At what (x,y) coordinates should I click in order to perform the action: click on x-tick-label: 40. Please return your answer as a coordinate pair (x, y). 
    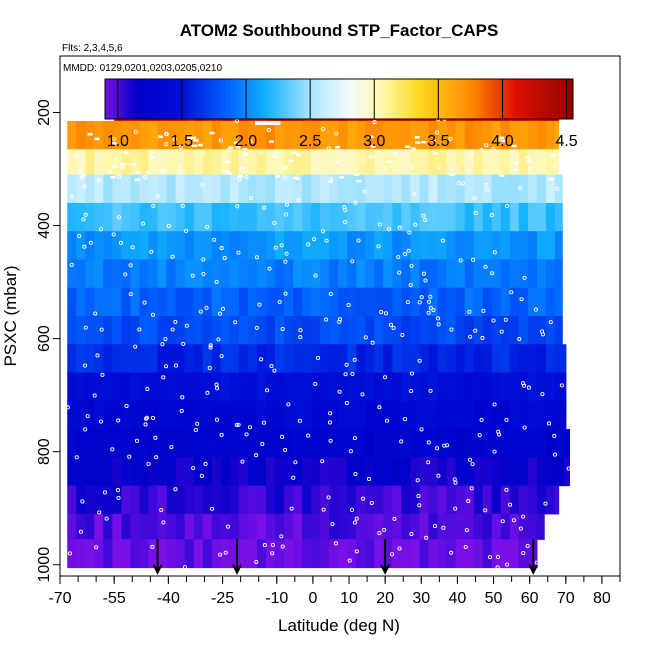
    Looking at the image, I should click on (458, 598).